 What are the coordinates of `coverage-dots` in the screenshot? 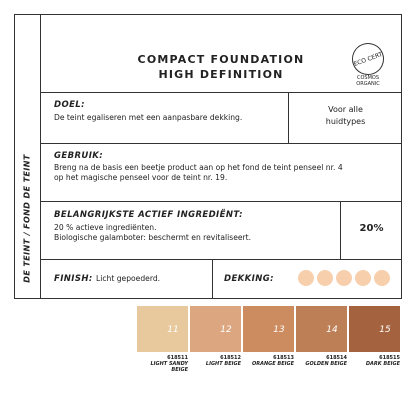 It's located at (344, 278).